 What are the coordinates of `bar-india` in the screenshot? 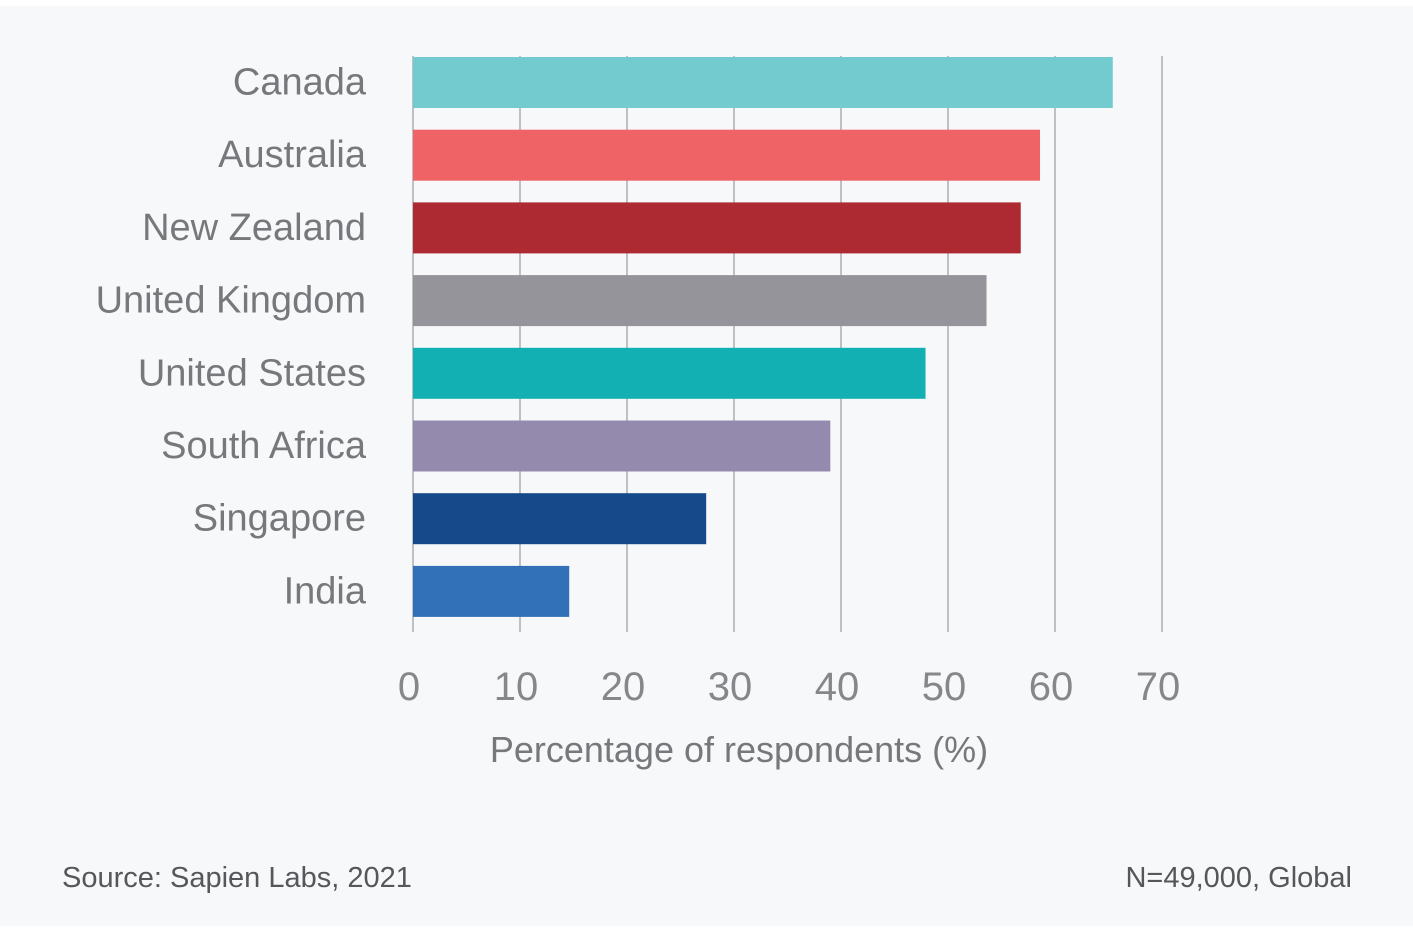 It's located at (491, 591).